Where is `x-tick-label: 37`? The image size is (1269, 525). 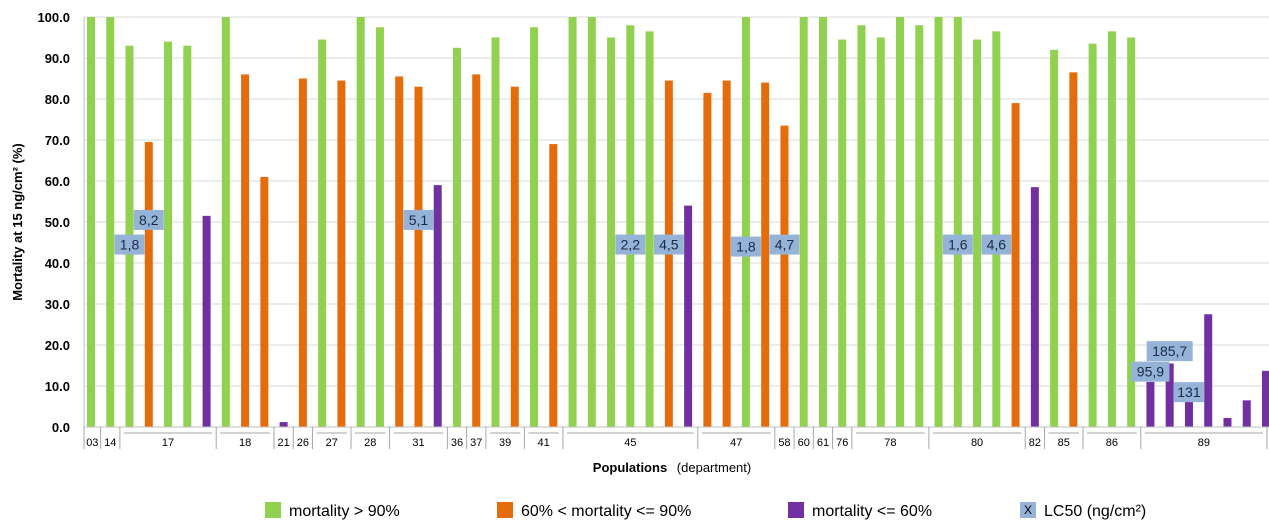
x-tick-label: 37 is located at coordinates (476, 443).